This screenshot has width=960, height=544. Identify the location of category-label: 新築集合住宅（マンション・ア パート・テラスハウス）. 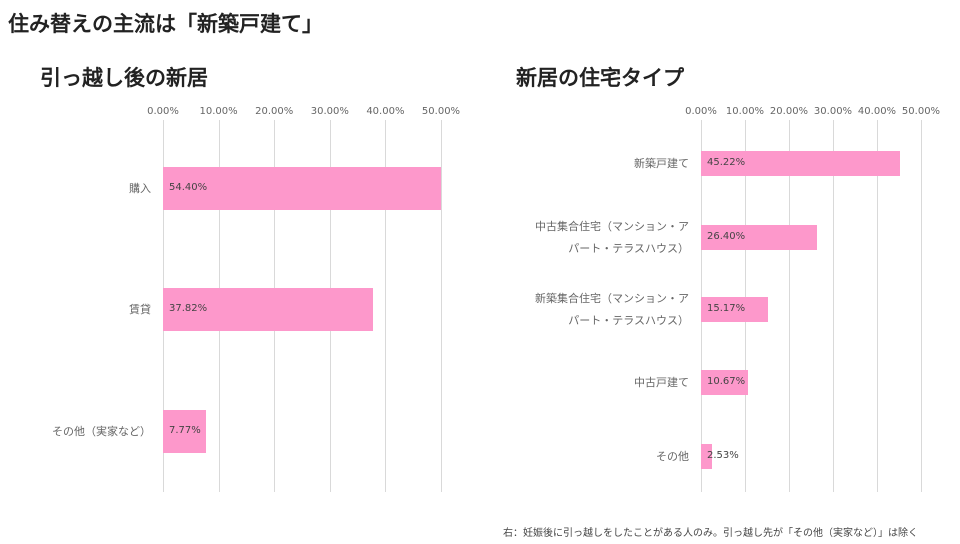
(612, 309).